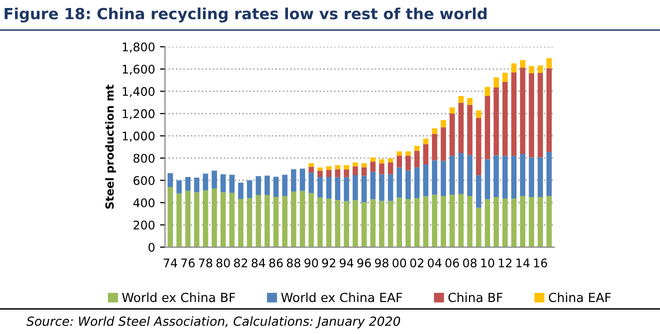 This screenshot has height=334, width=660. What do you see at coordinates (505, 263) in the screenshot?
I see `x-tick-label: 12` at bounding box center [505, 263].